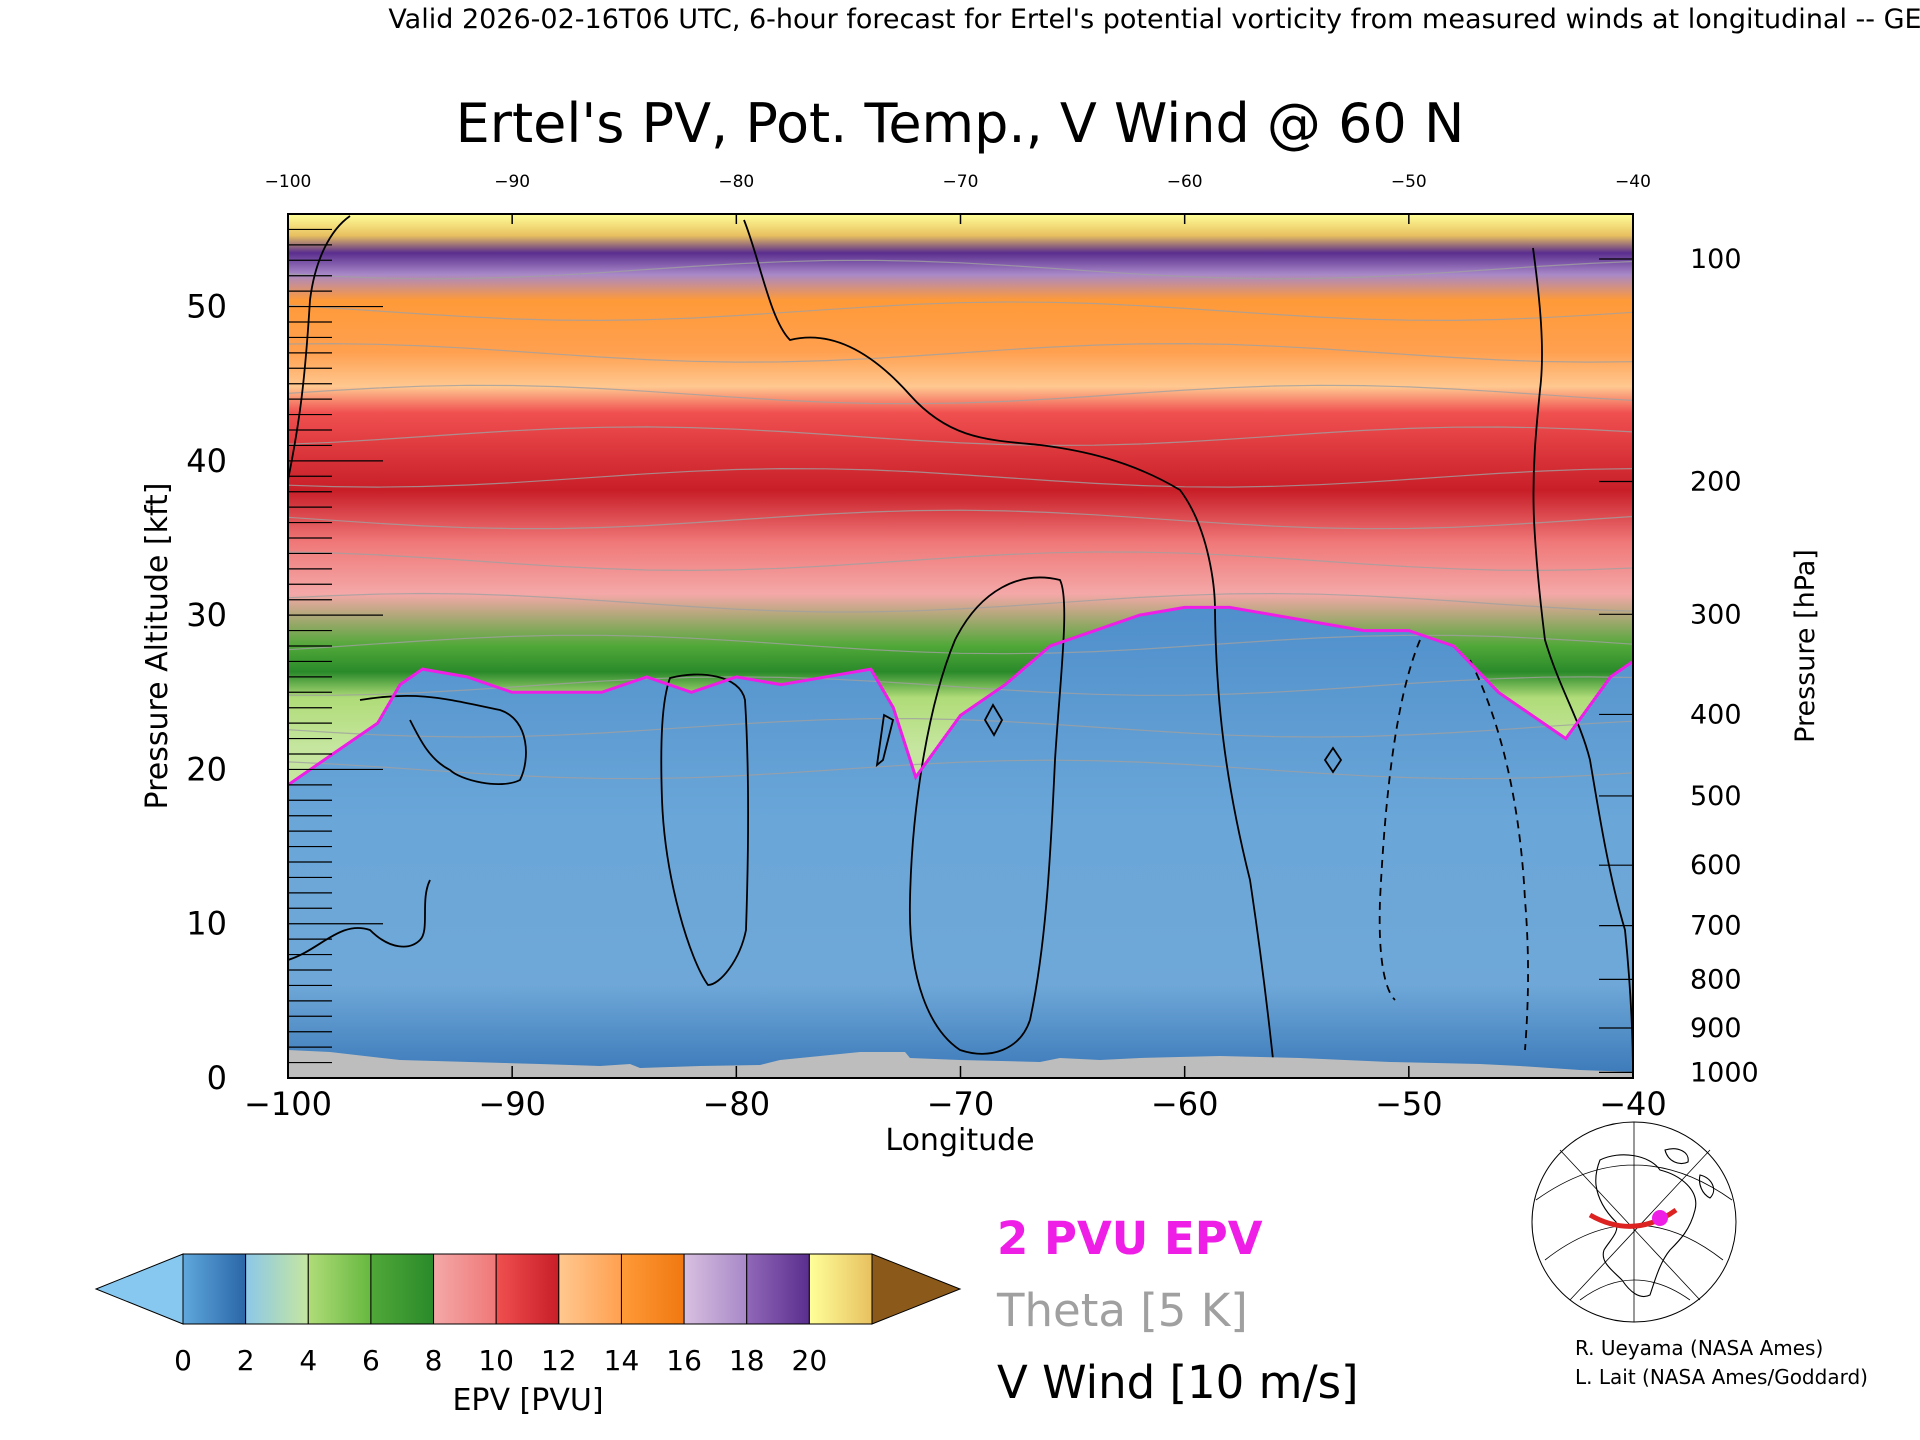  I want to click on colorbar-tick-label: 16, so click(684, 1360).